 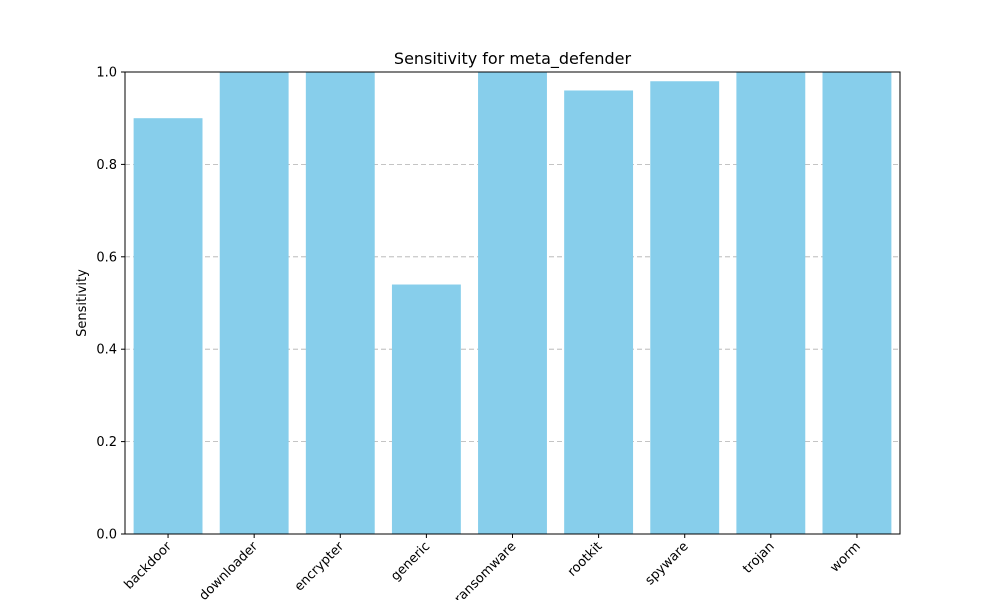 I want to click on bar-backdoor, so click(x=168, y=326).